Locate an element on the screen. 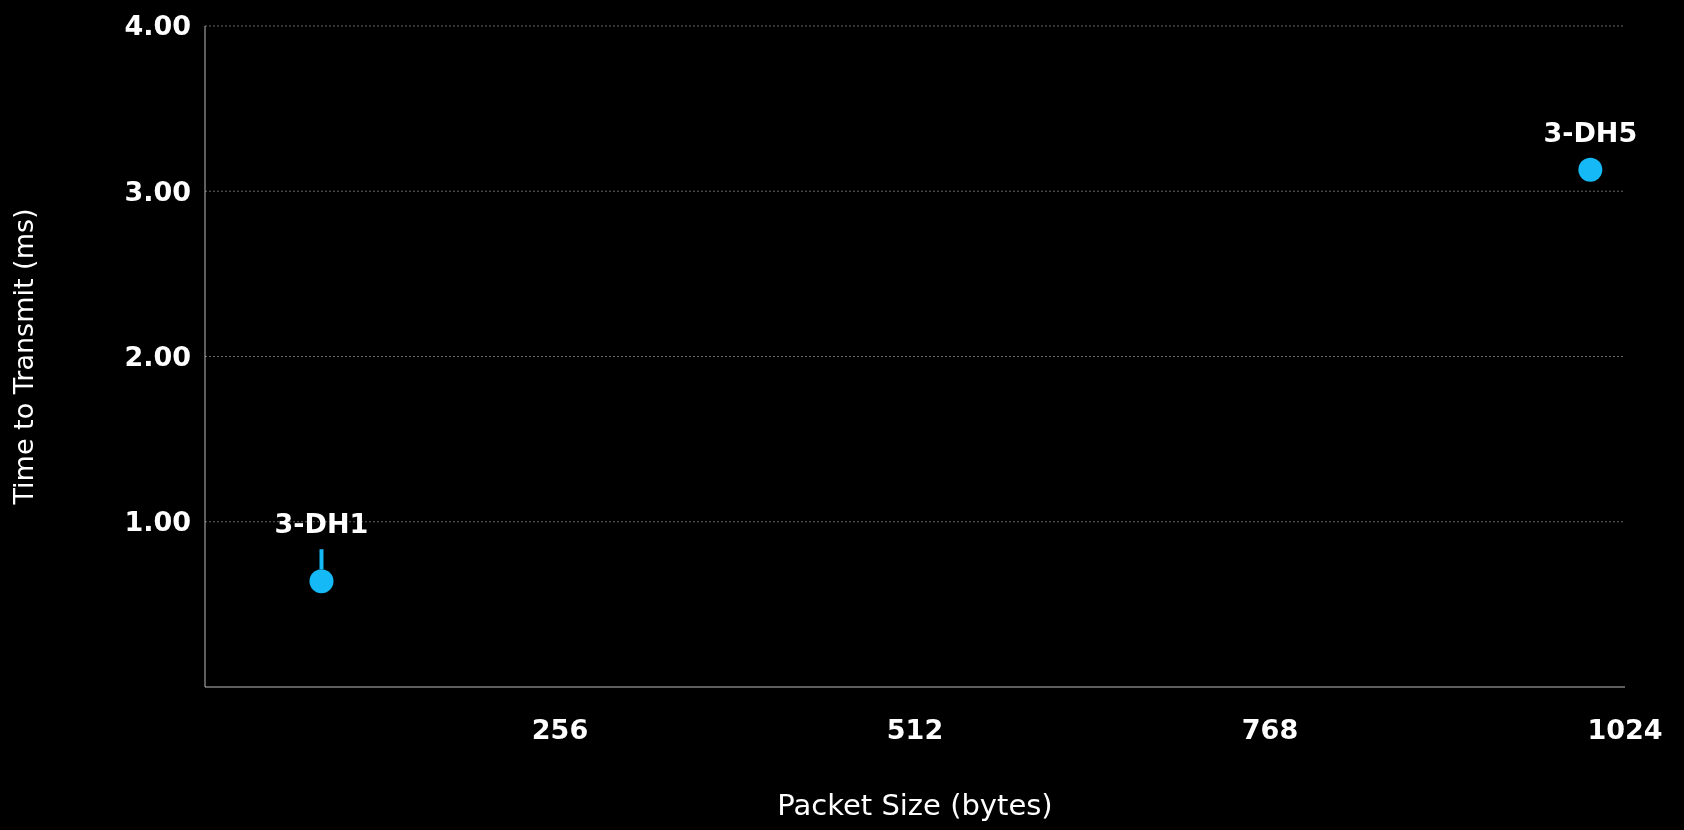 This screenshot has width=1684, height=830. y-tick-label: 3.00 is located at coordinates (157, 191).